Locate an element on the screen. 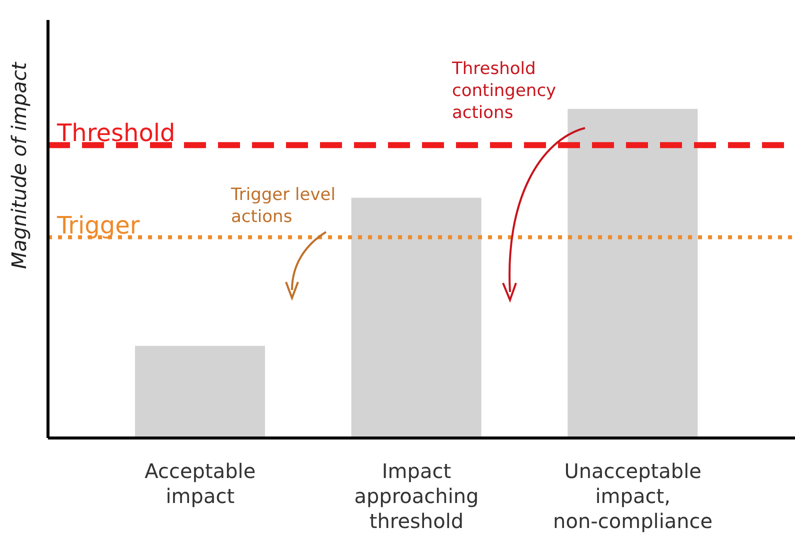 The image size is (795, 538). ref-line-label: Threshold is located at coordinates (116, 133).